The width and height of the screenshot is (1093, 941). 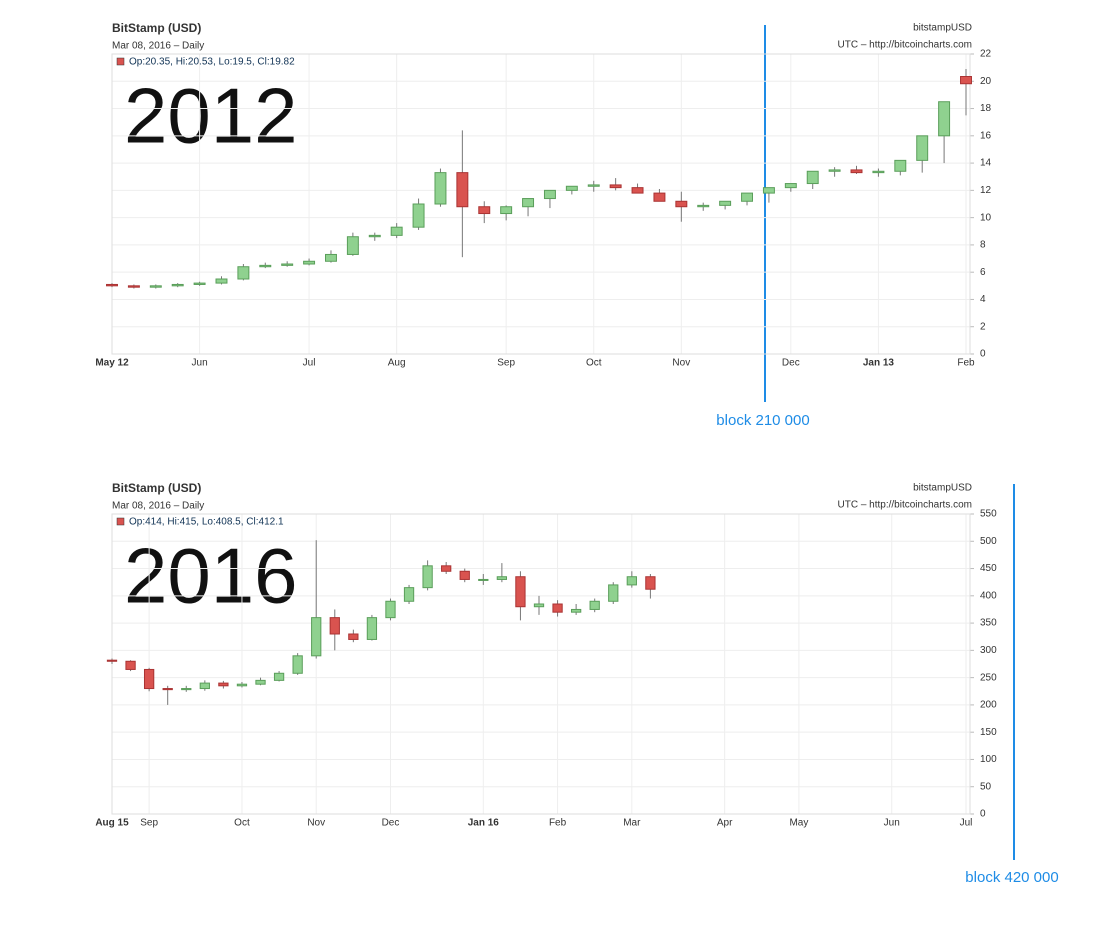 What do you see at coordinates (988, 541) in the screenshot?
I see `y-tick-label: 500` at bounding box center [988, 541].